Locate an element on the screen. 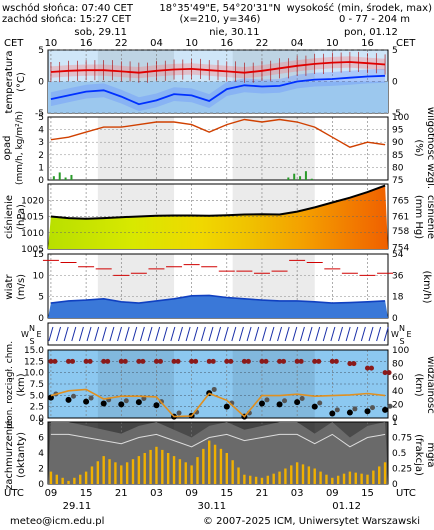 The height and width of the screenshot is (530, 434). bottom-hour-label: 03 is located at coordinates (156, 493).